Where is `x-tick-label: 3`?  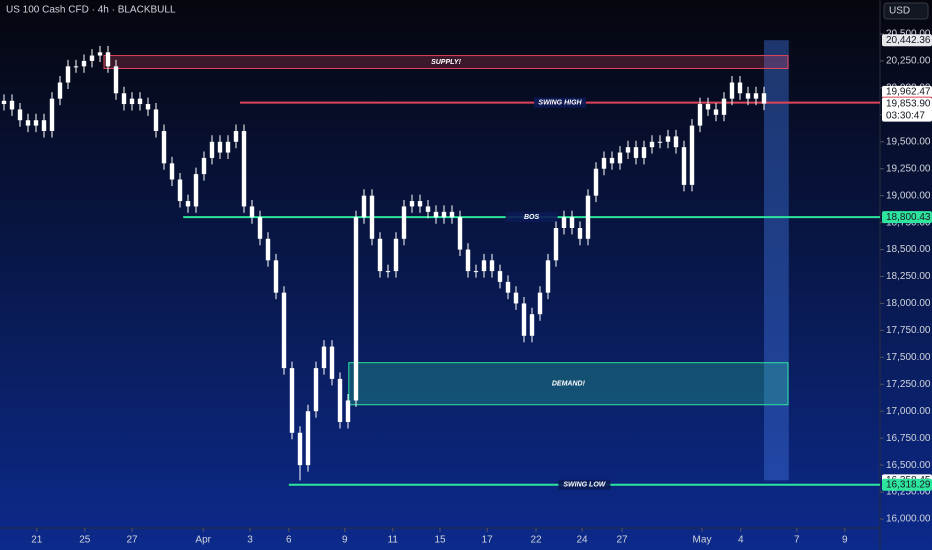 x-tick-label: 3 is located at coordinates (250, 540).